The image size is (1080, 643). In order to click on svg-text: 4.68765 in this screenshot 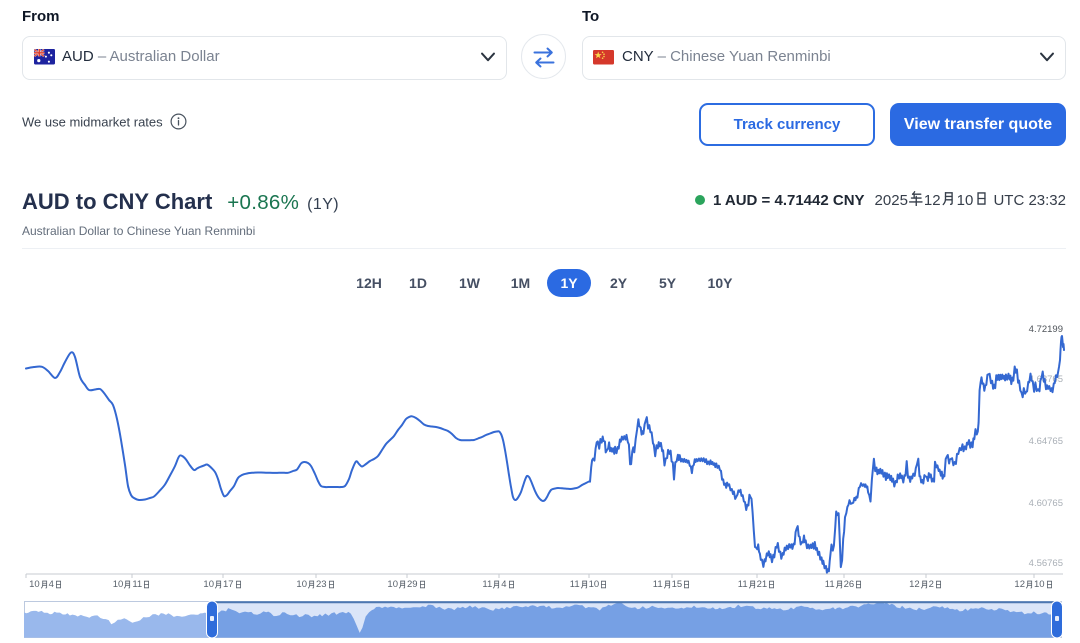, I will do `click(1046, 379)`.